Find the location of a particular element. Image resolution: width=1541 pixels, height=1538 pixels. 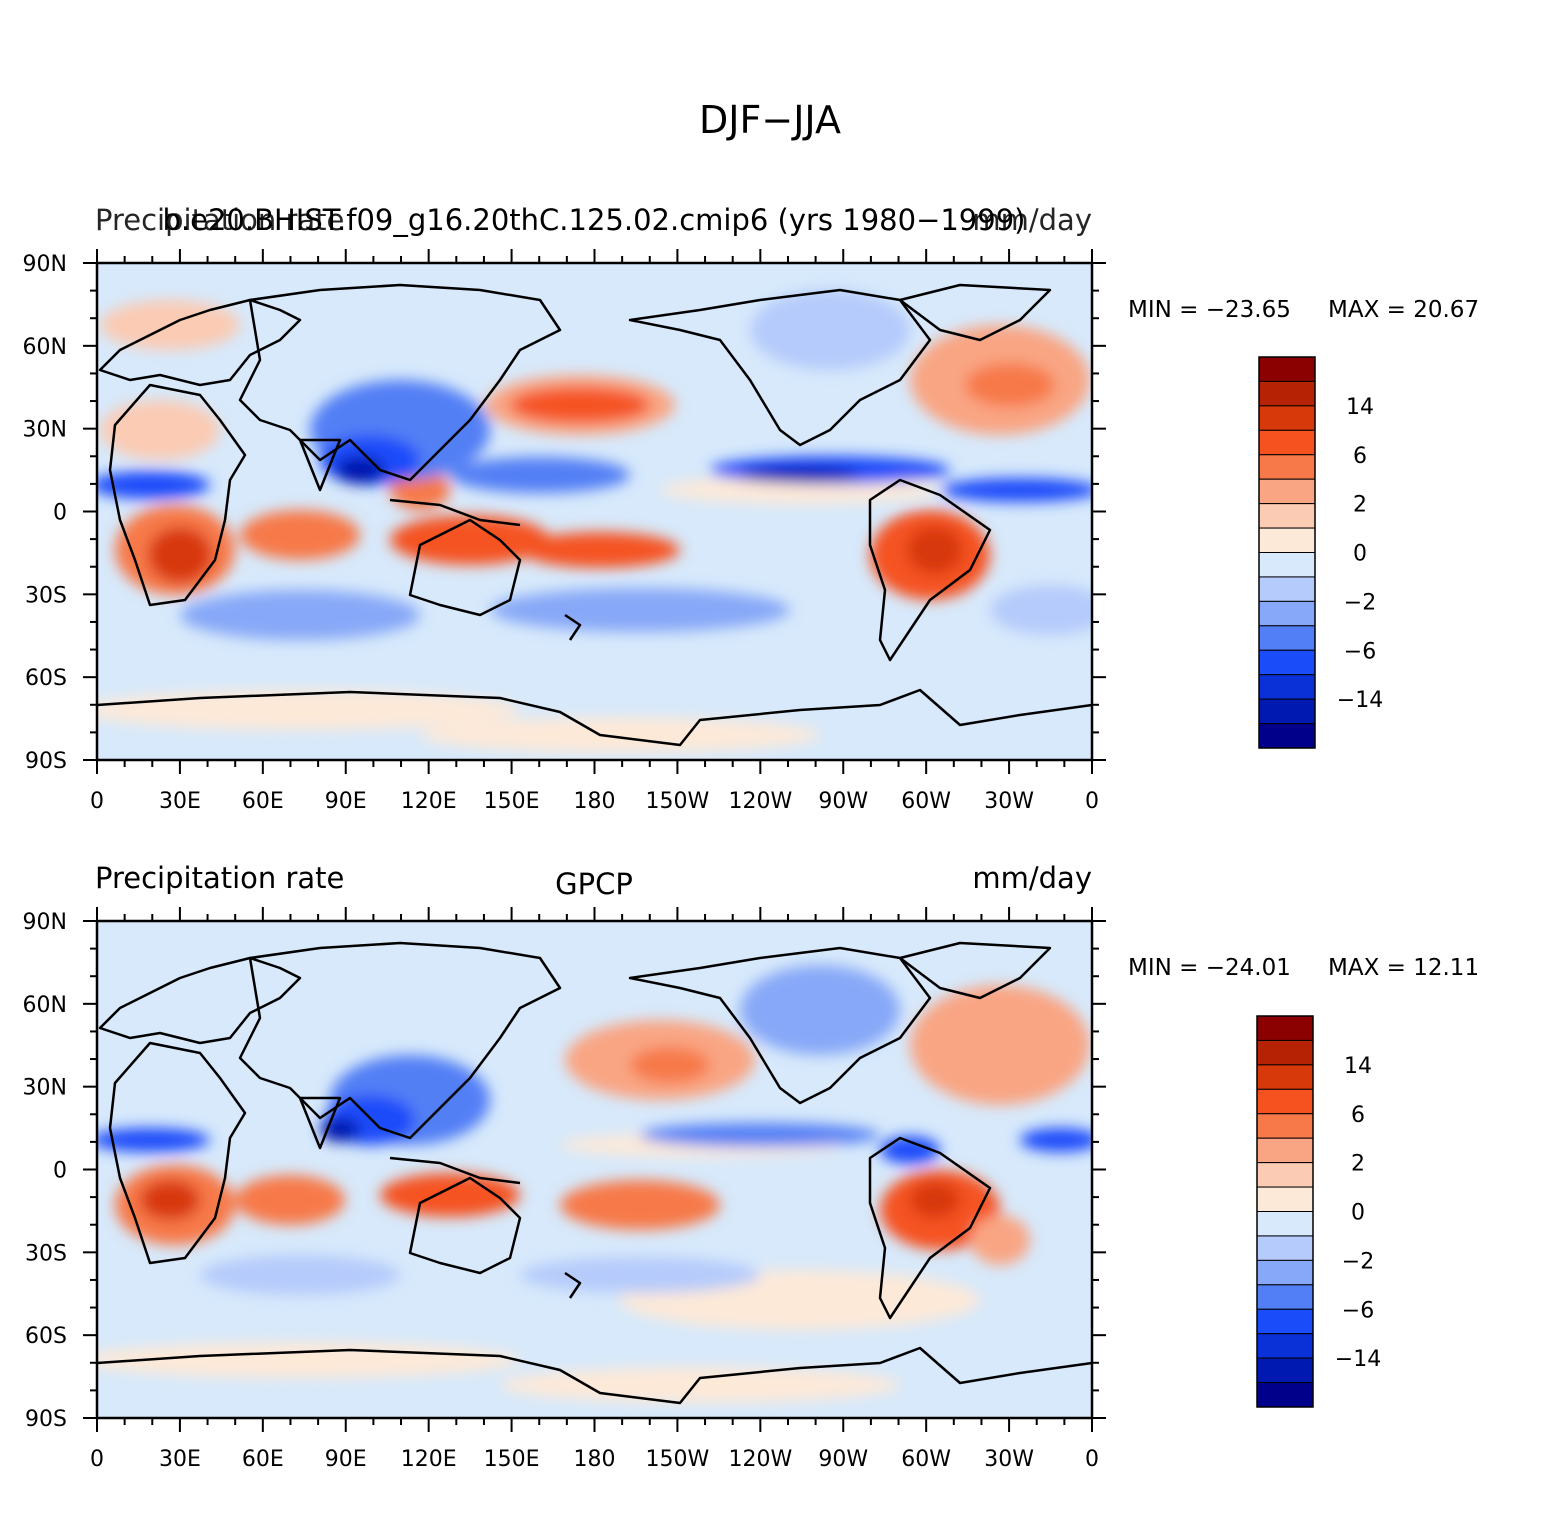

lon-tick-label: 30W is located at coordinates (1009, 1459).